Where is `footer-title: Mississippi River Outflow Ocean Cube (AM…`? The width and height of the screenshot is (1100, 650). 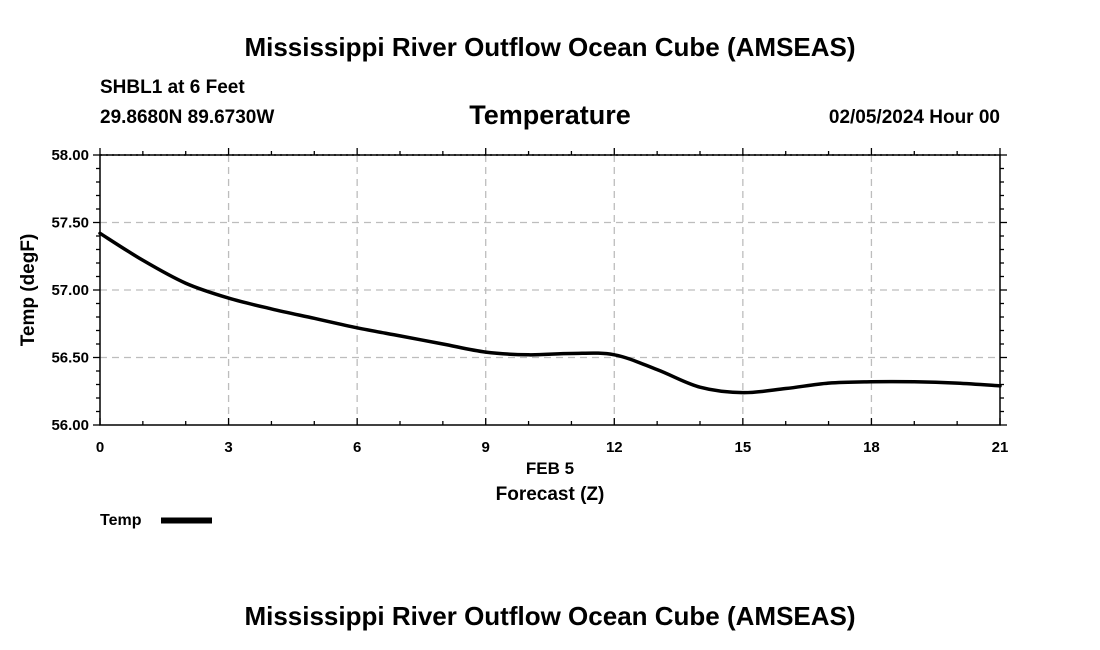
footer-title: Mississippi River Outflow Ocean Cube (AM… is located at coordinates (550, 616).